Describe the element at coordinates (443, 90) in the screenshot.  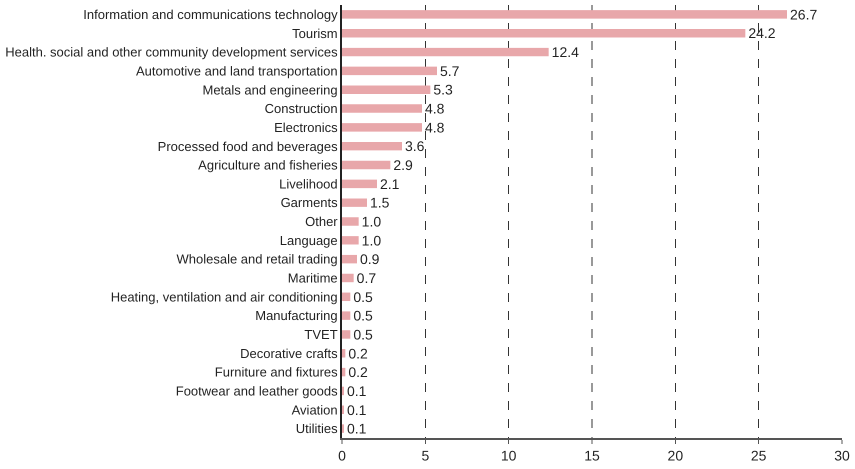
I see `data-label: 5.3` at that location.